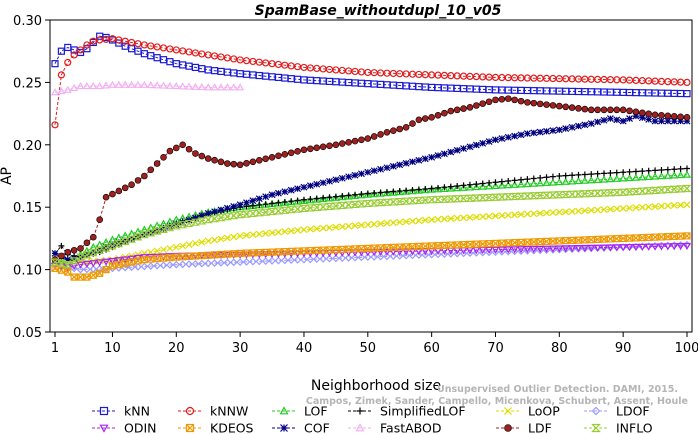  I want to click on legend-label: INFLO, so click(634, 427).